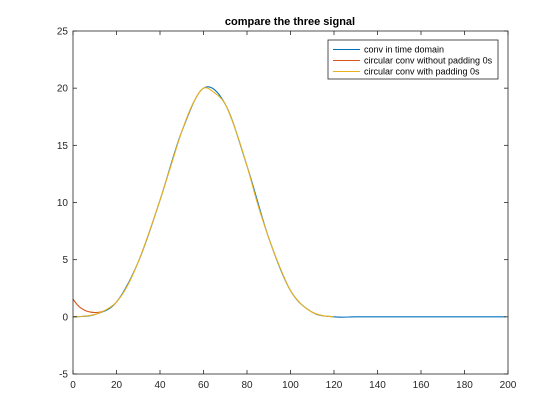  I want to click on x-tick-label: 120, so click(334, 385).